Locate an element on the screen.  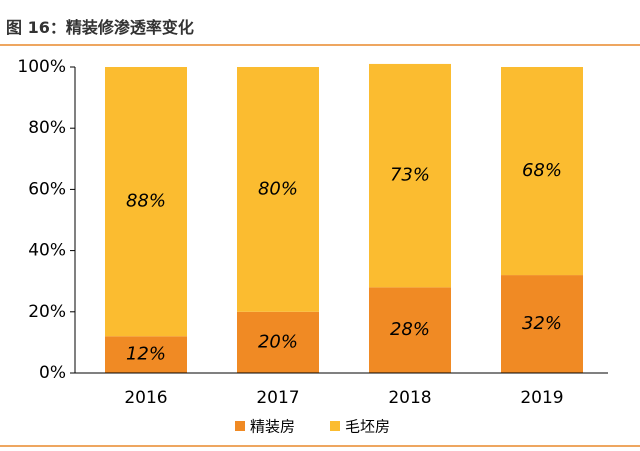
value-label: 20% is located at coordinates (278, 341).